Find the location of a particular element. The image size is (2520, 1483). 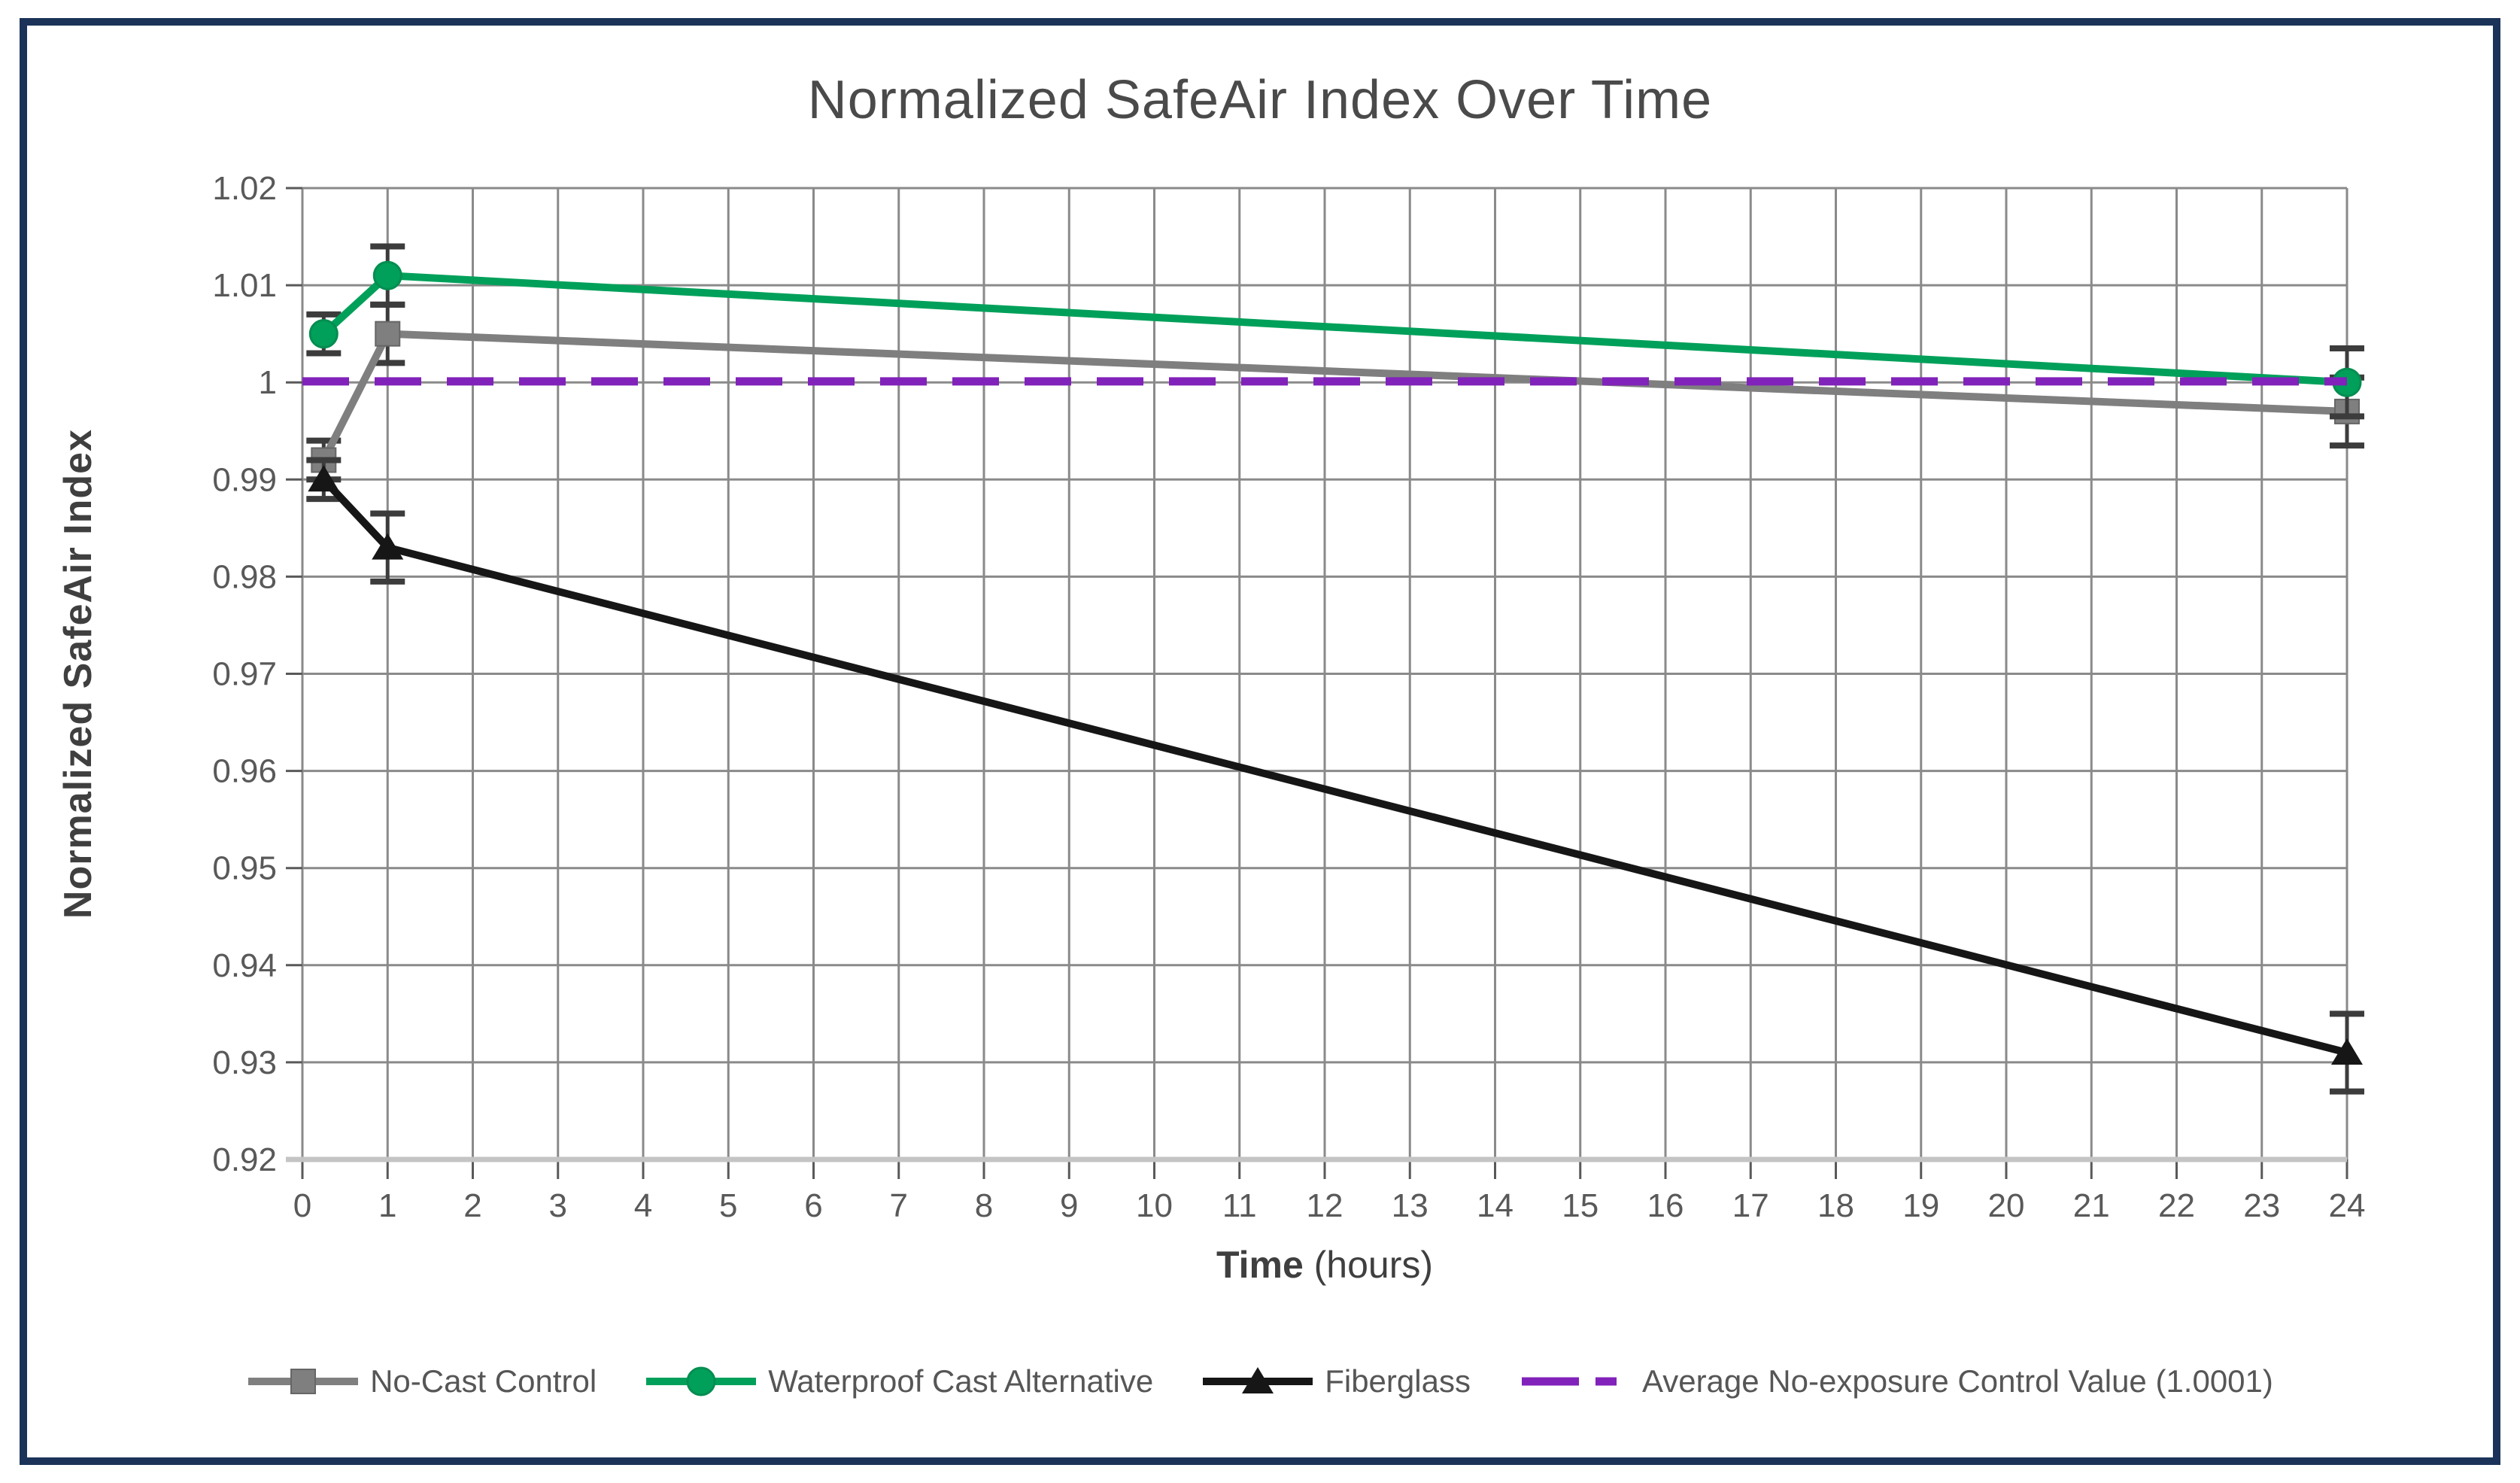

x-tick-label: 9 is located at coordinates (1069, 1205).